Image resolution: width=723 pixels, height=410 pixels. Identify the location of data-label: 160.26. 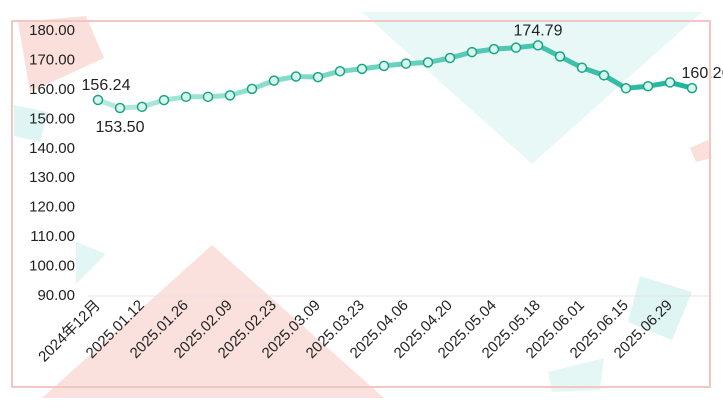
(702, 73).